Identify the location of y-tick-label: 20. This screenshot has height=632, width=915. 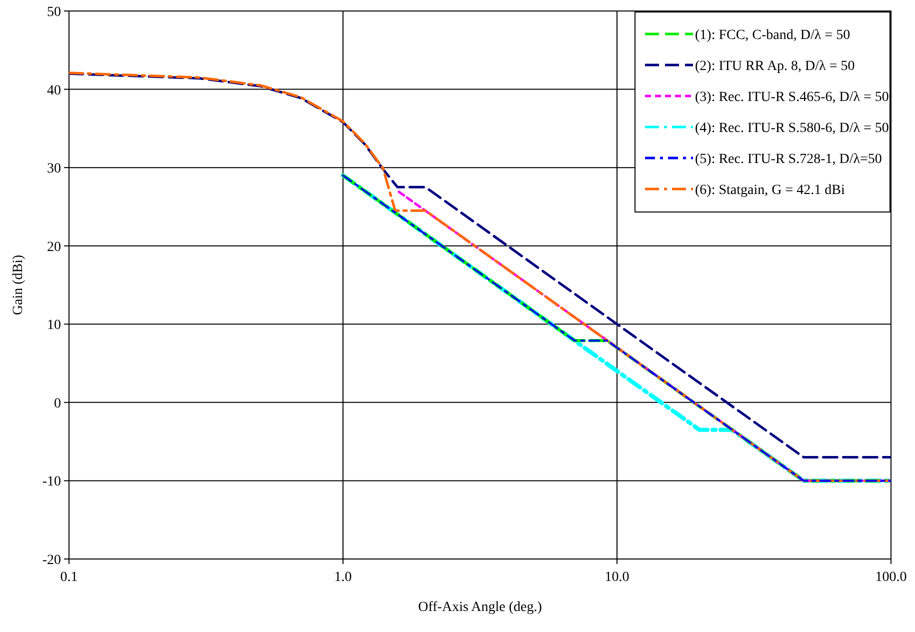
(54, 247).